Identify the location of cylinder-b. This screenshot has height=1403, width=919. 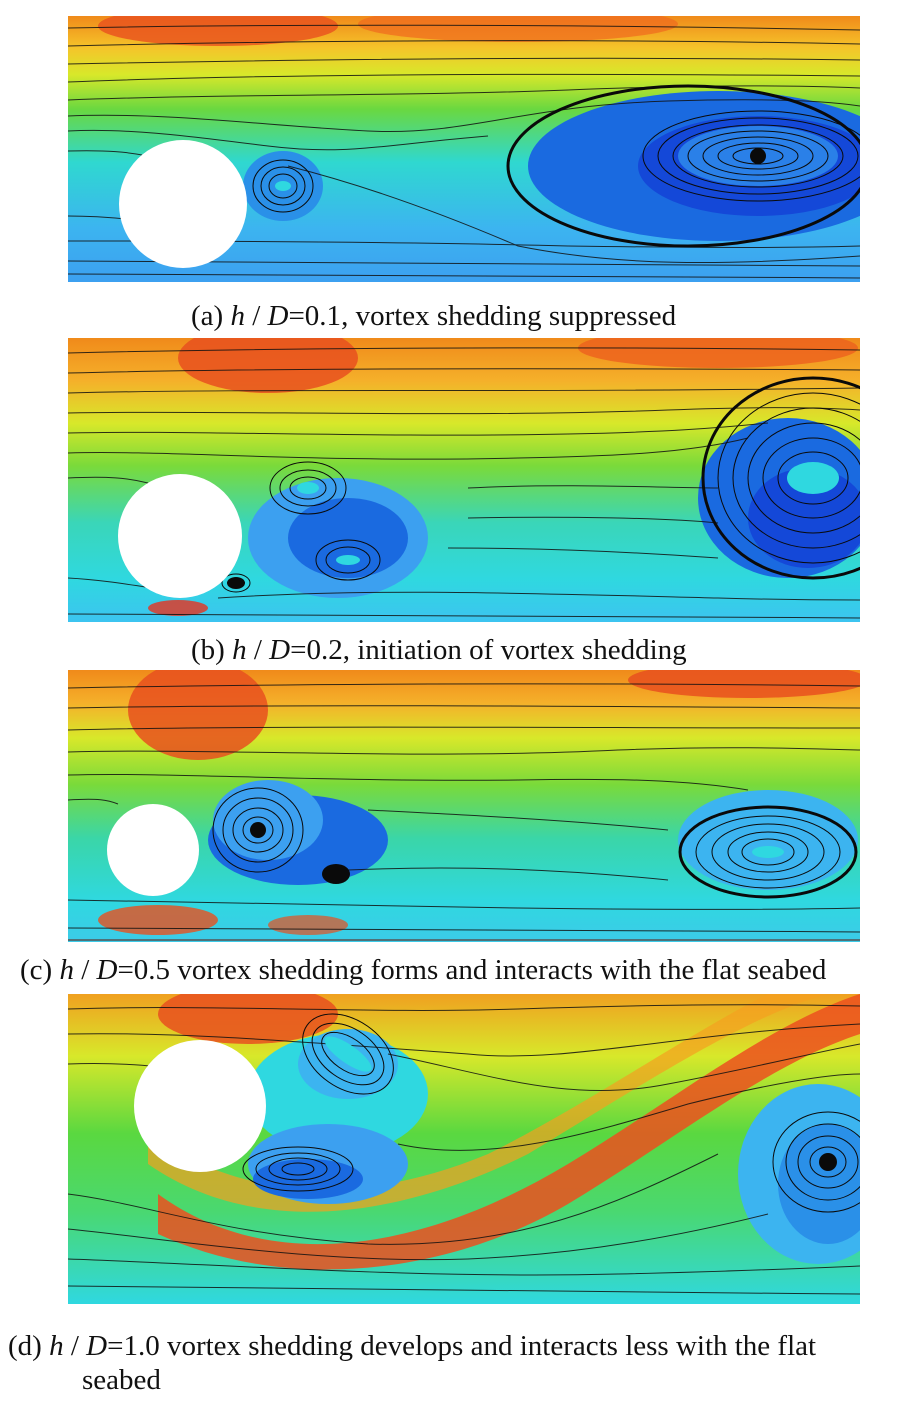
(180, 536).